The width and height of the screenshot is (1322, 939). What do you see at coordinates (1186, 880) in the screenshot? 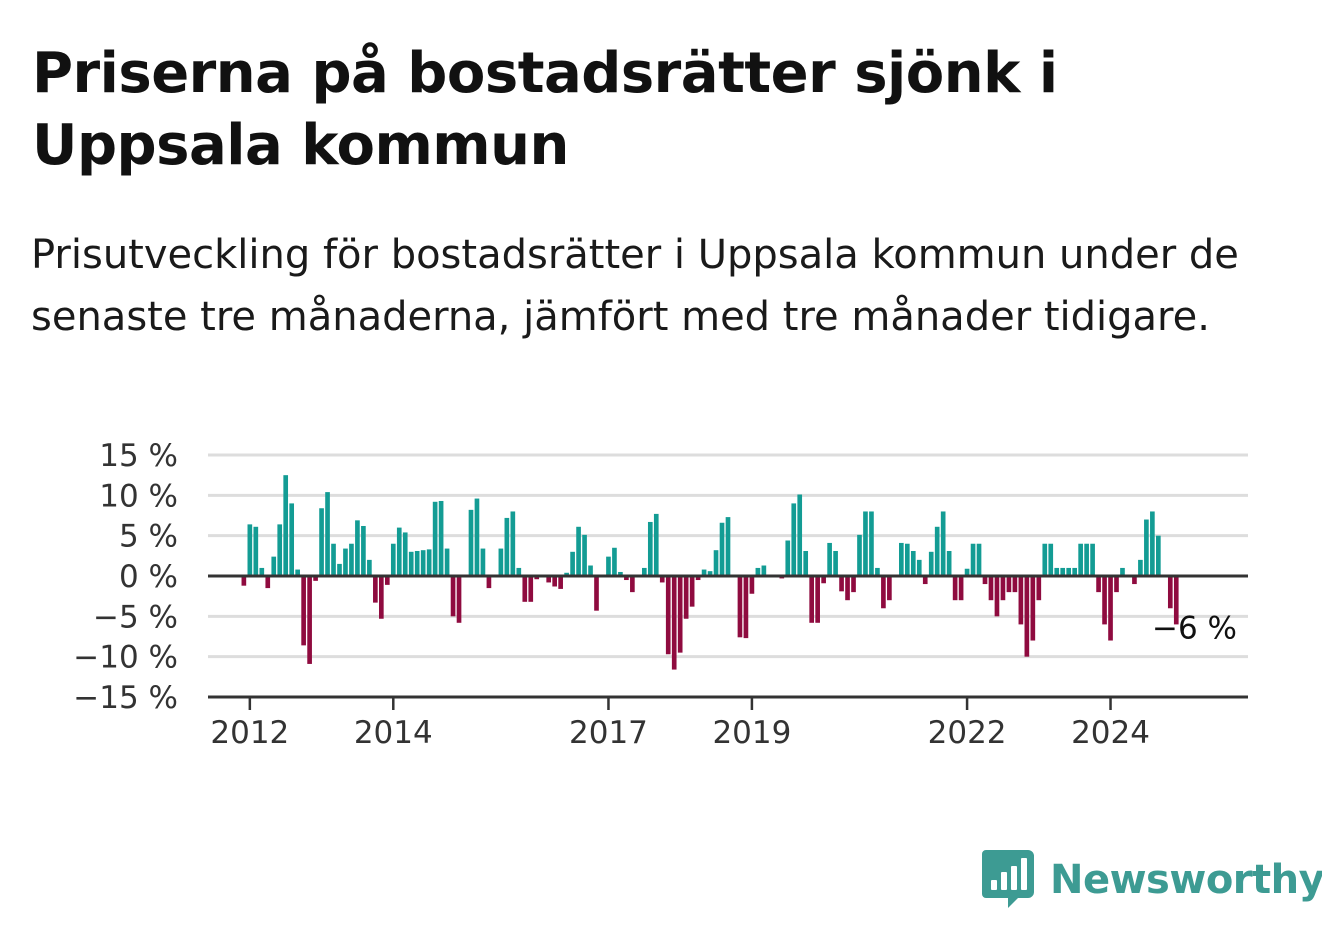
I see `newsworthy-logo-text: Newsworthy` at bounding box center [1186, 880].